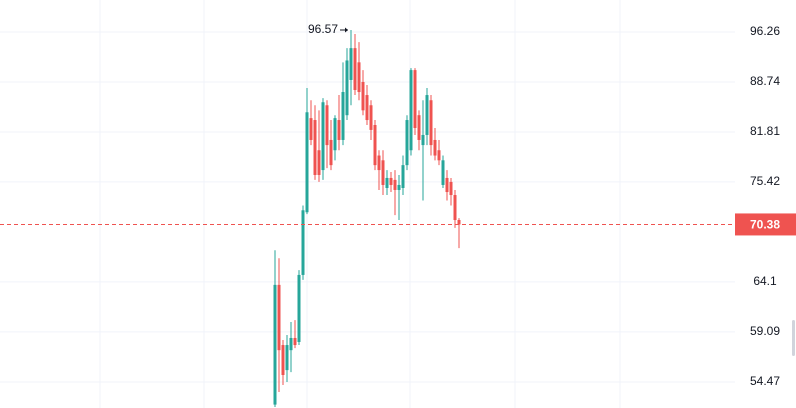  What do you see at coordinates (765, 131) in the screenshot?
I see `y-tick-label: 81.81` at bounding box center [765, 131].